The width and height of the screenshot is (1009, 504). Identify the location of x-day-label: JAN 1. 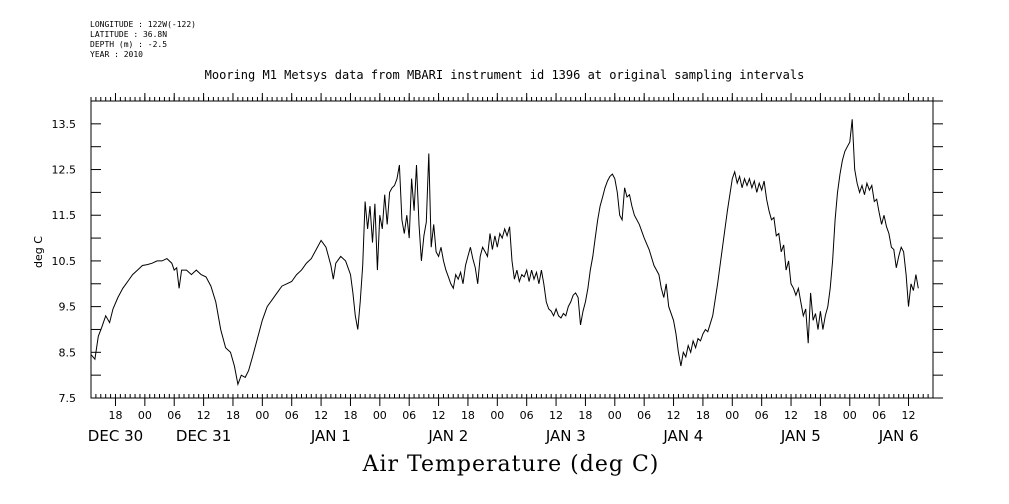
(330, 436).